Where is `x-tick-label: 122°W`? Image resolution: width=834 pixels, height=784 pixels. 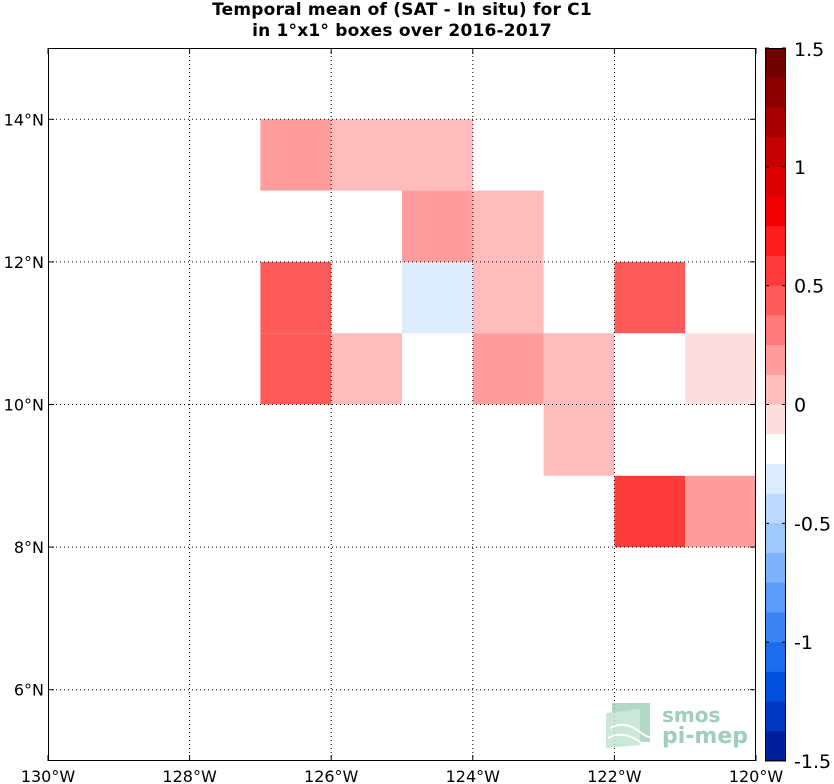 x-tick-label: 122°W is located at coordinates (614, 775).